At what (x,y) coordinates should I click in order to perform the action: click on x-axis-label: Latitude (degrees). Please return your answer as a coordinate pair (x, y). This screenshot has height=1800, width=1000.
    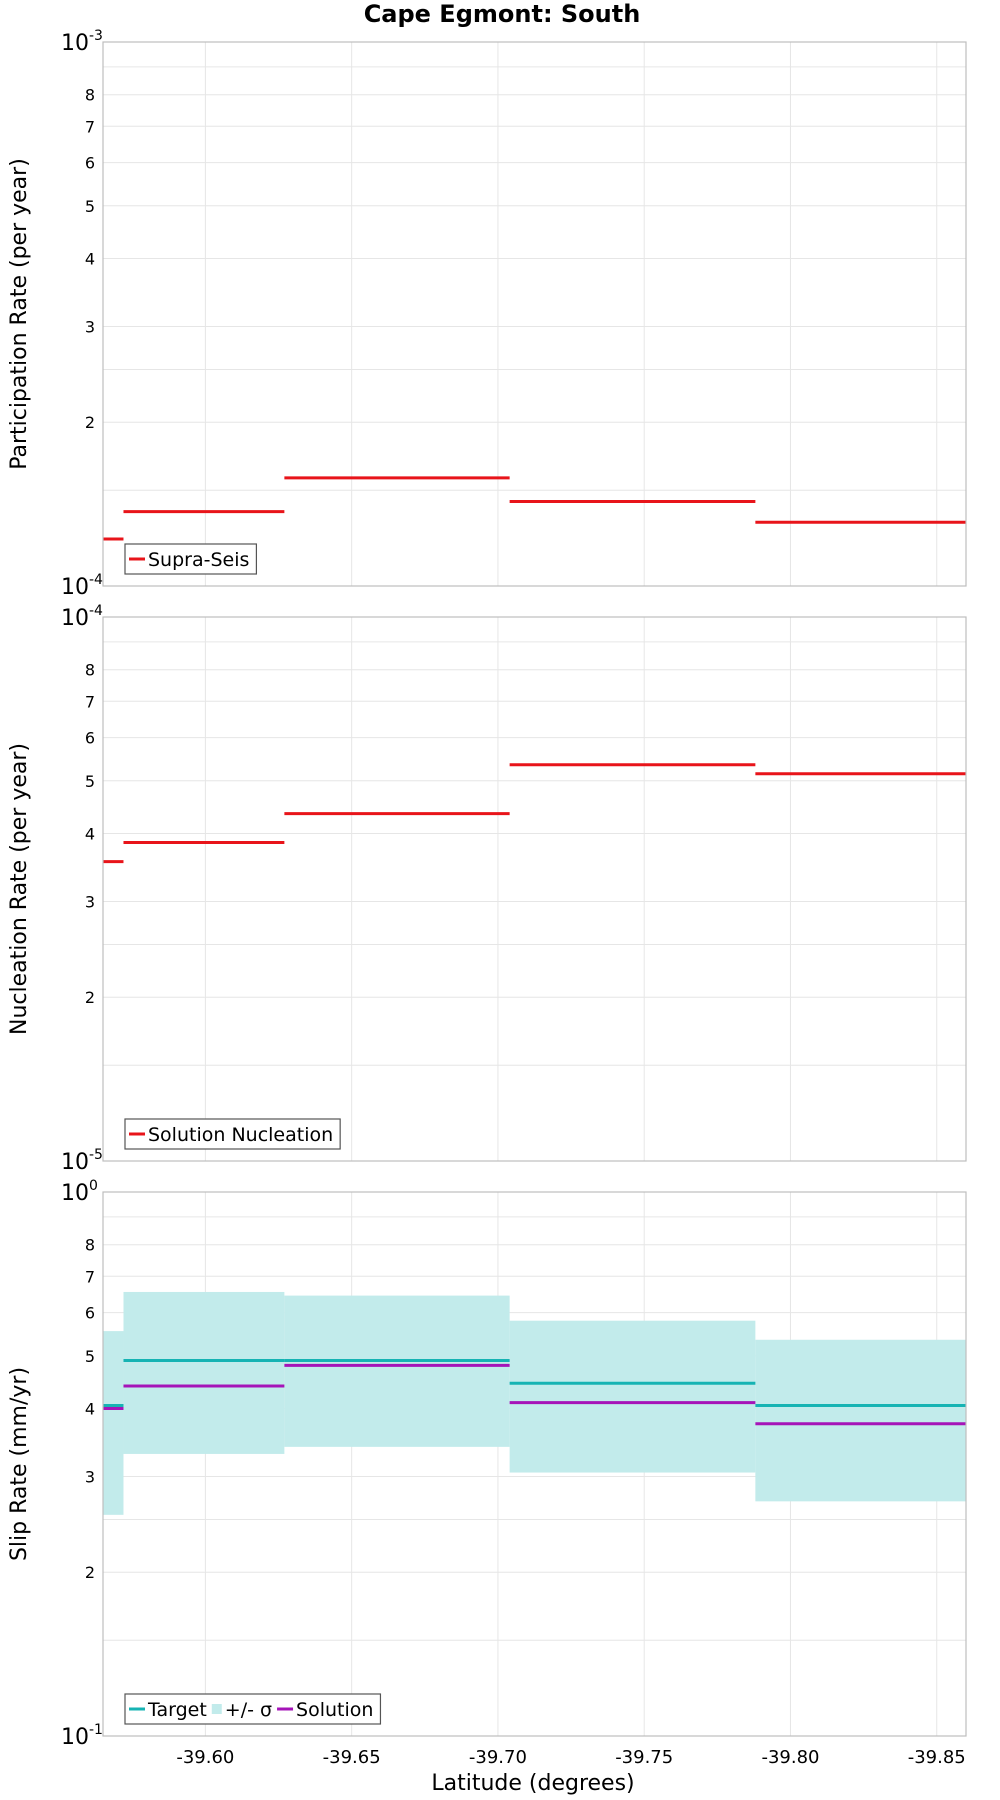
    Looking at the image, I should click on (532, 1783).